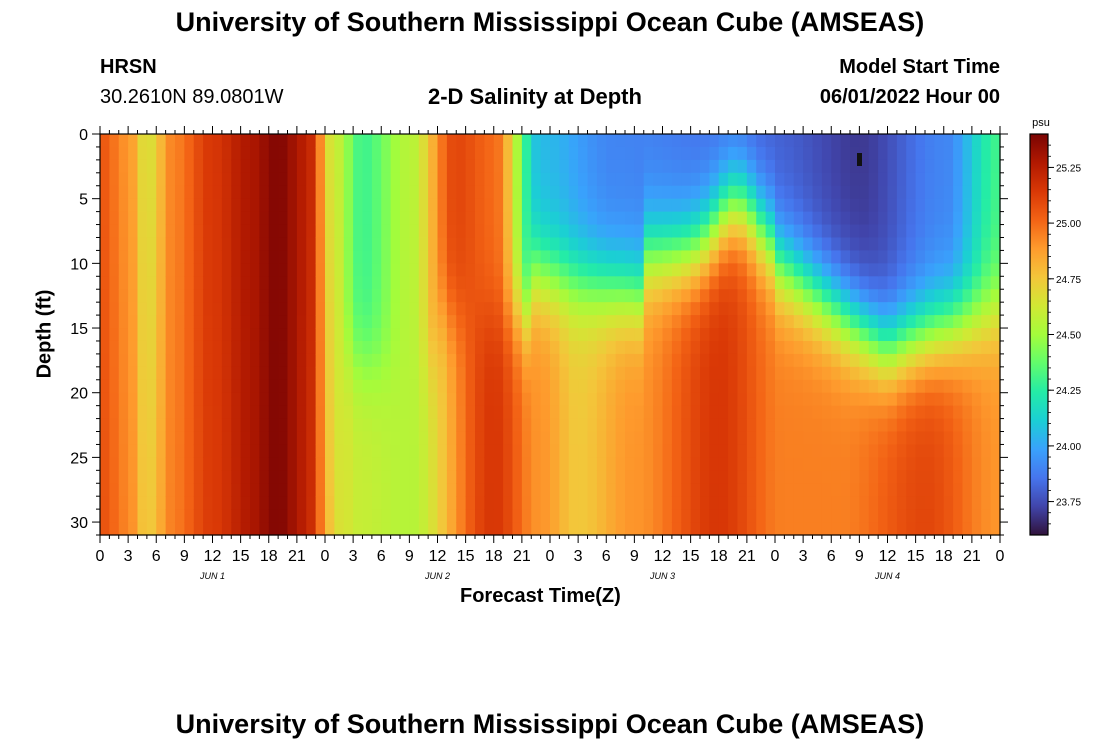 Image resolution: width=1100 pixels, height=750 pixels. I want to click on y-tick-label: 5, so click(83, 200).